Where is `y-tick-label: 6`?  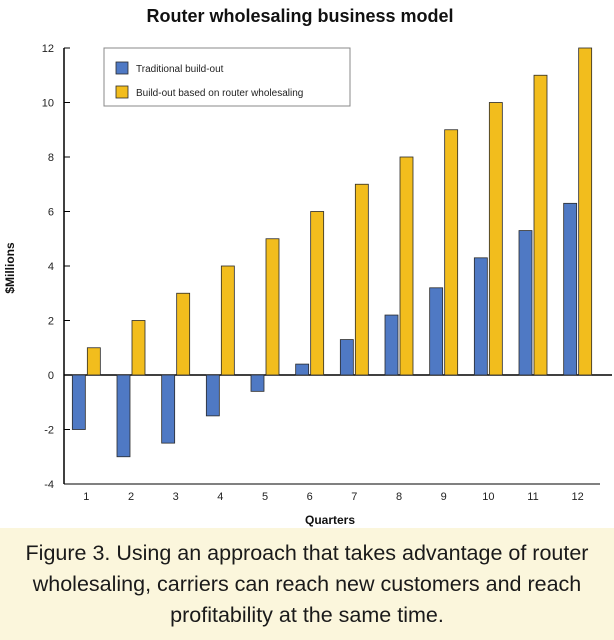
y-tick-label: 6 is located at coordinates (51, 213).